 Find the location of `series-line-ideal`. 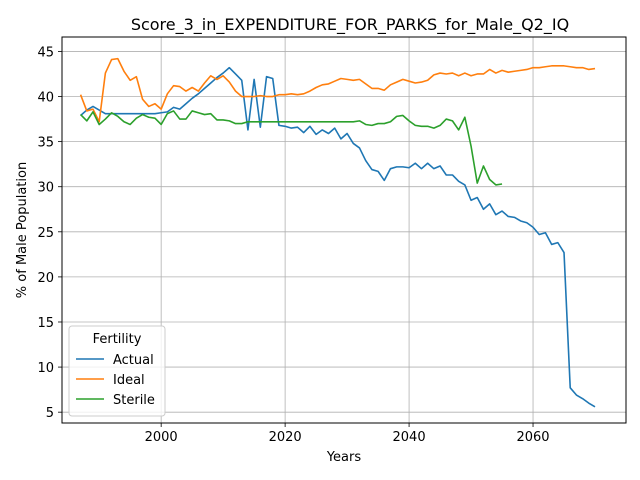

series-line-ideal is located at coordinates (337, 90).